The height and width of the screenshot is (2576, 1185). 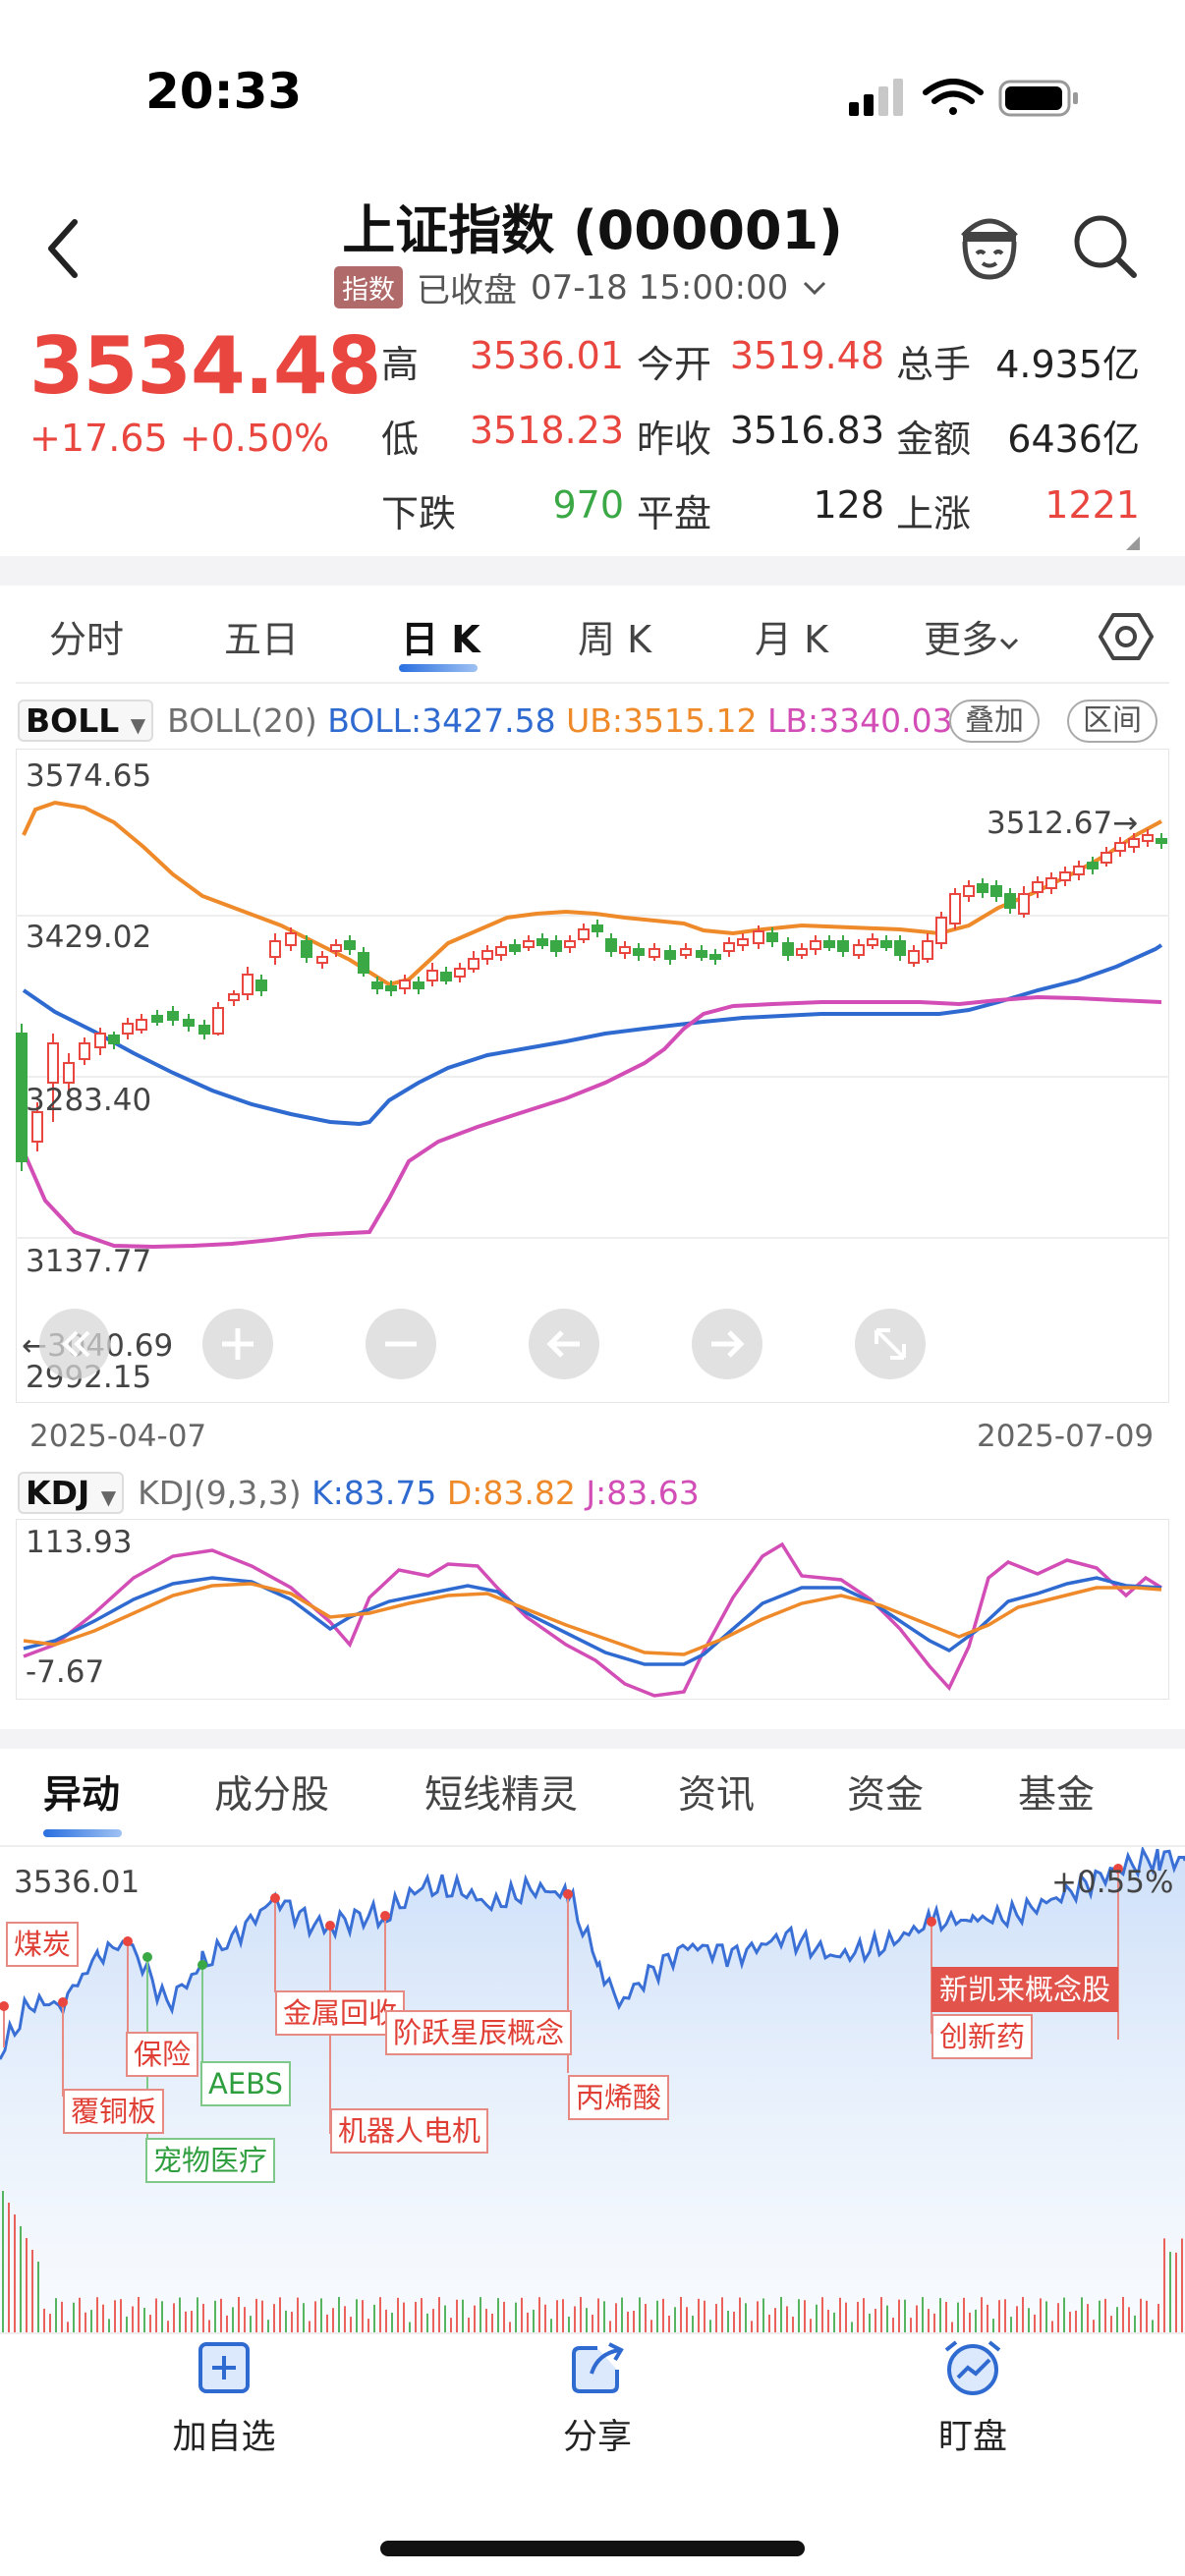 I want to click on minus-icon, so click(x=401, y=1344).